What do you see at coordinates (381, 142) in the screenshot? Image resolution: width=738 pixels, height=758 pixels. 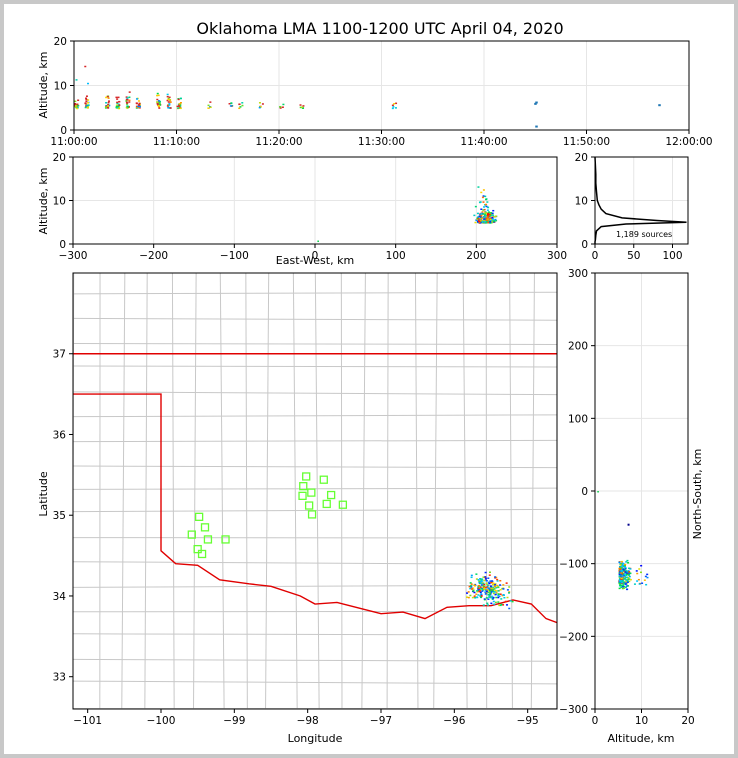 I see `time-tick-label: 11:30:00` at bounding box center [381, 142].